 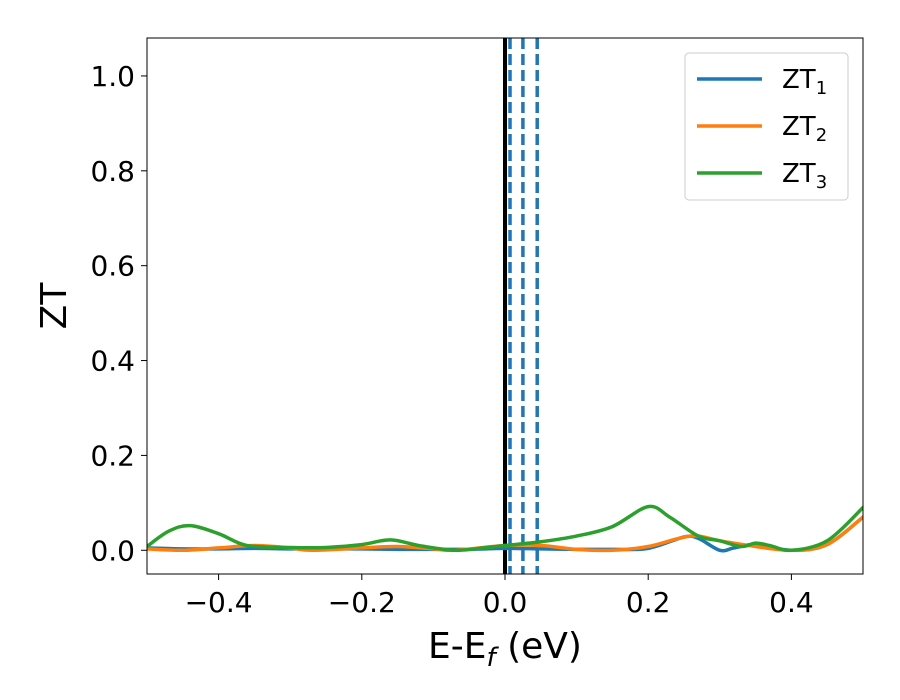 I want to click on x-axis-label: E-Ef (eV), so click(x=505, y=649).